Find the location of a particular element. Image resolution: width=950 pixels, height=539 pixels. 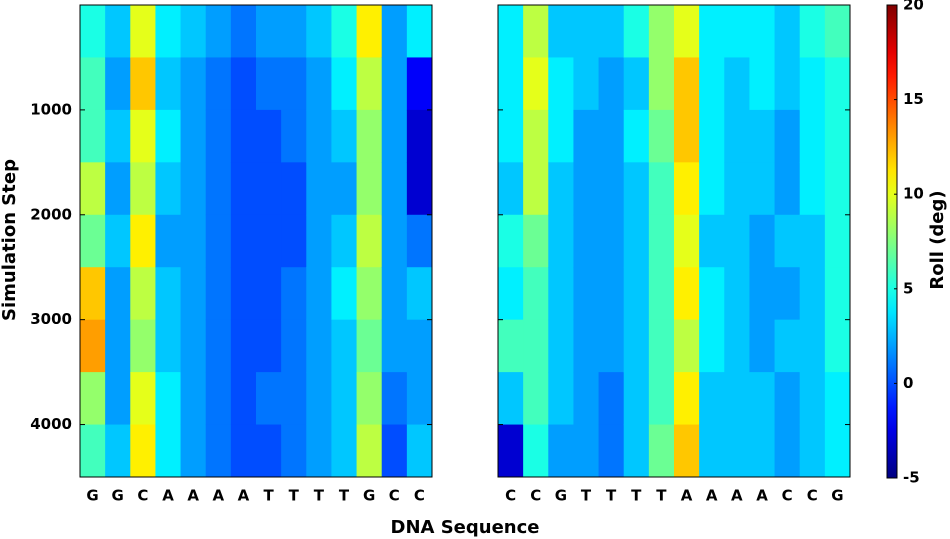

y-axis-label: Simulation Step is located at coordinates (10, 240).